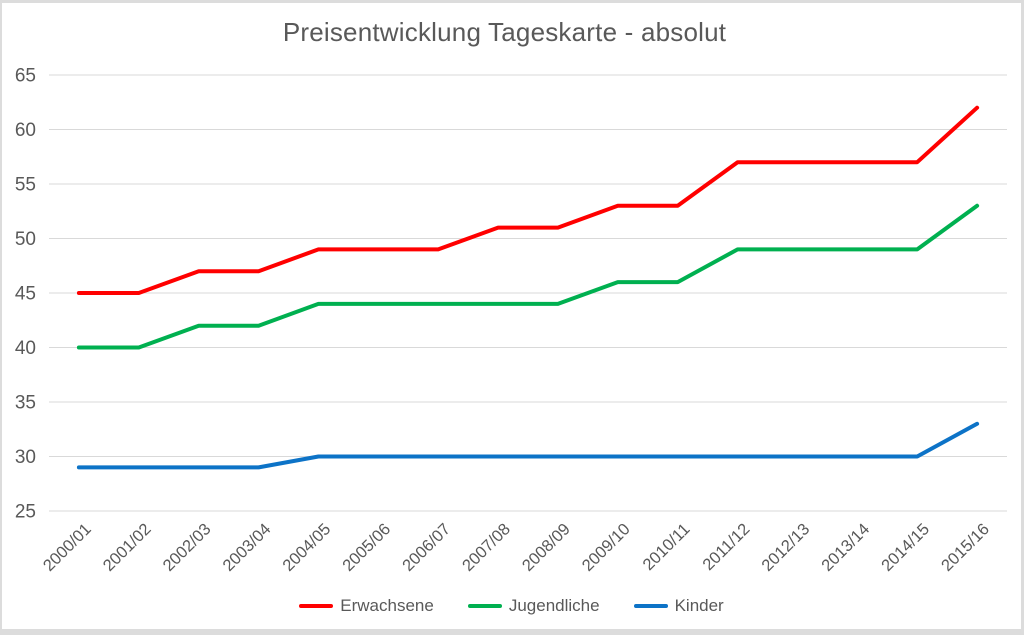  I want to click on legend-item-jugendliche: Jugendliche, so click(533, 606).